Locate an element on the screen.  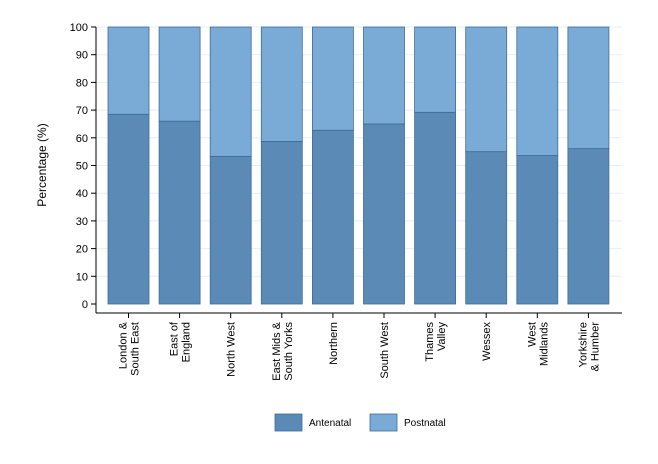
y-tick-label: 50 is located at coordinates (82, 167).